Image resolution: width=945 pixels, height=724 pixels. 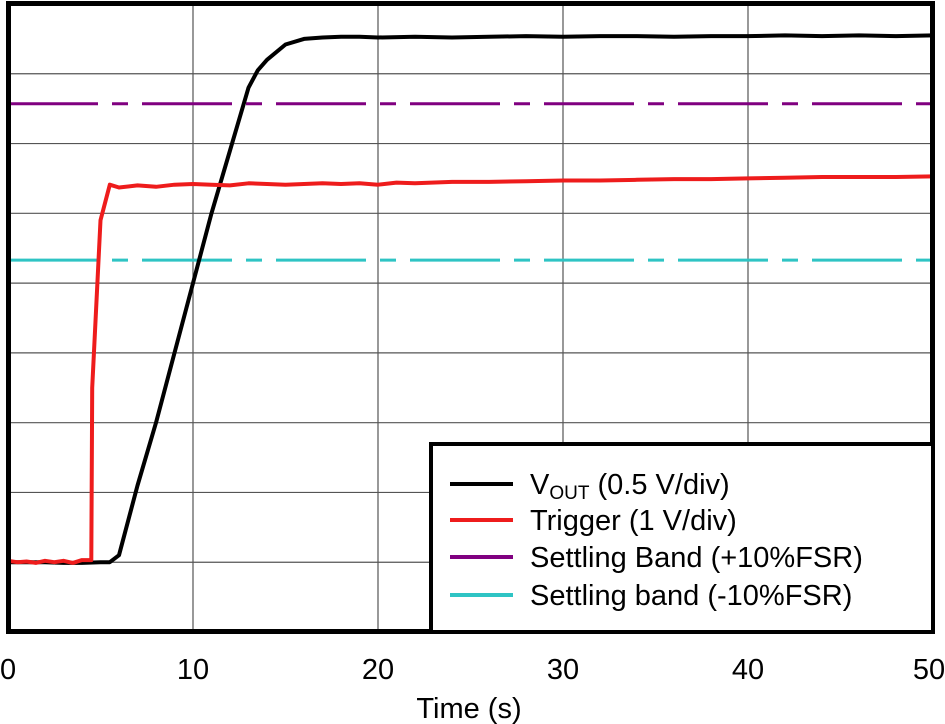 I want to click on x-tick-label: 20, so click(x=378, y=670).